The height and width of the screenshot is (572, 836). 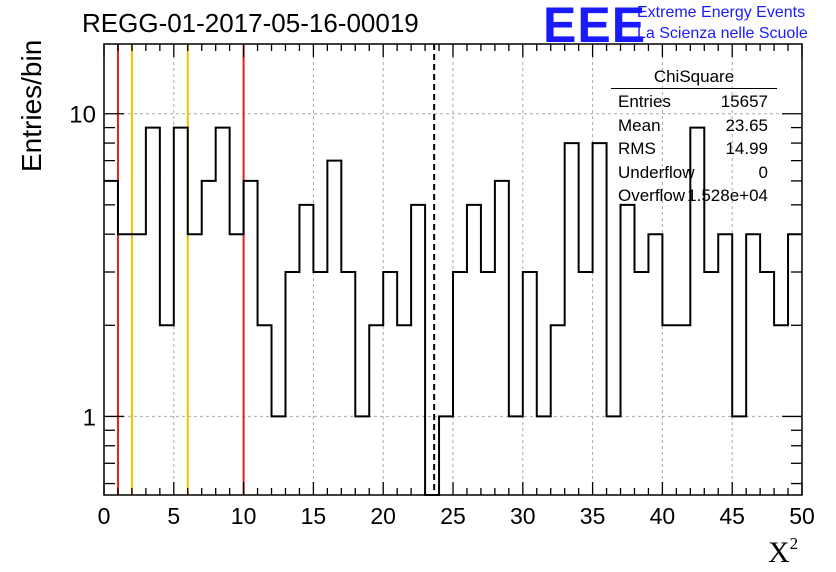 What do you see at coordinates (746, 125) in the screenshot?
I see `stats-value: 23.65` at bounding box center [746, 125].